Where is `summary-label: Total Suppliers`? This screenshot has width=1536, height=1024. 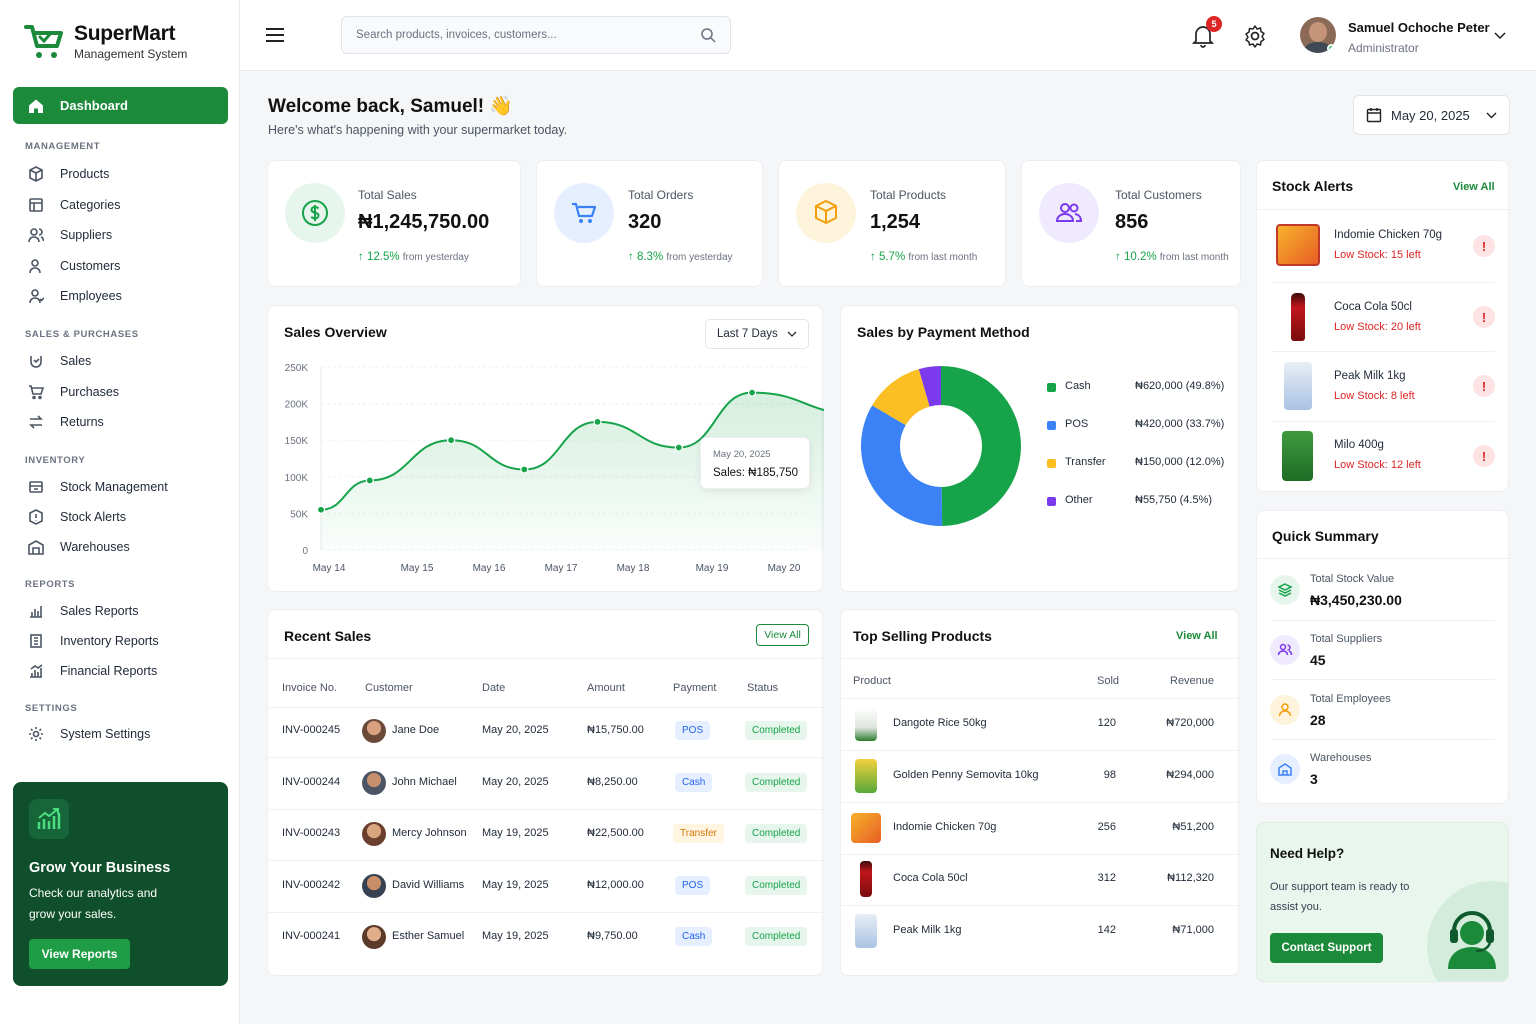
summary-label: Total Suppliers is located at coordinates (1346, 639).